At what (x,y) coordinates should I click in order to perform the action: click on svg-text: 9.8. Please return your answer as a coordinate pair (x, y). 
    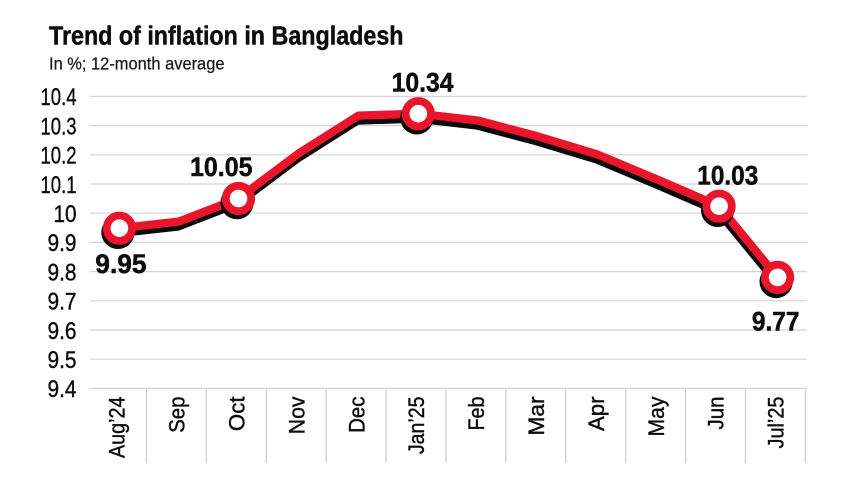
    Looking at the image, I should click on (62, 272).